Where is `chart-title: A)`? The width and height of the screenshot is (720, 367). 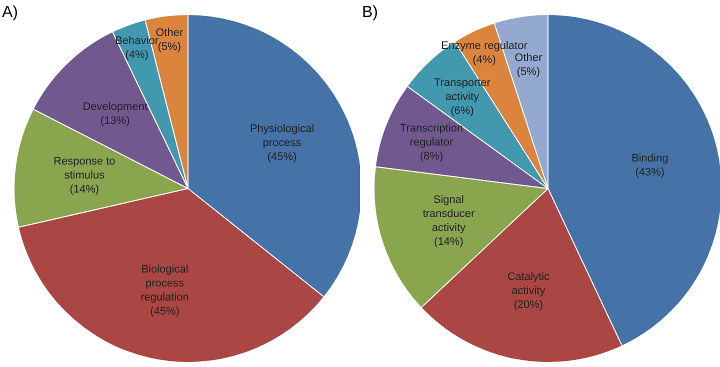 chart-title: A) is located at coordinates (10, 13).